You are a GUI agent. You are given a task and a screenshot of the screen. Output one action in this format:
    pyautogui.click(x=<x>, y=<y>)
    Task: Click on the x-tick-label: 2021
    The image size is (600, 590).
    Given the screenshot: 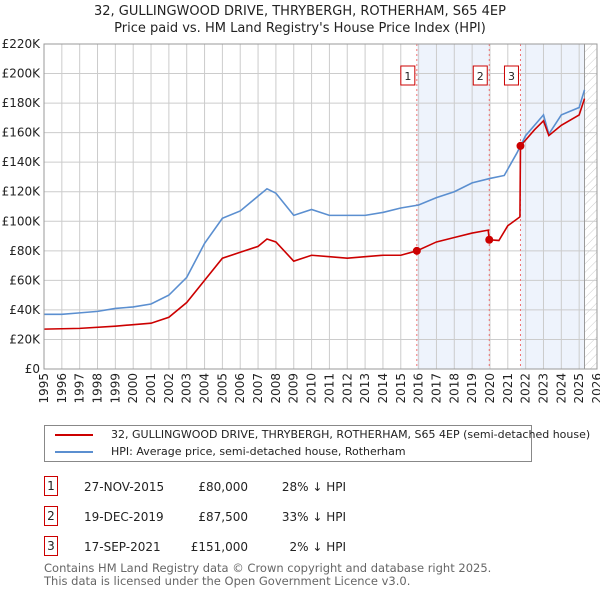 What is the action you would take?
    pyautogui.click(x=508, y=388)
    